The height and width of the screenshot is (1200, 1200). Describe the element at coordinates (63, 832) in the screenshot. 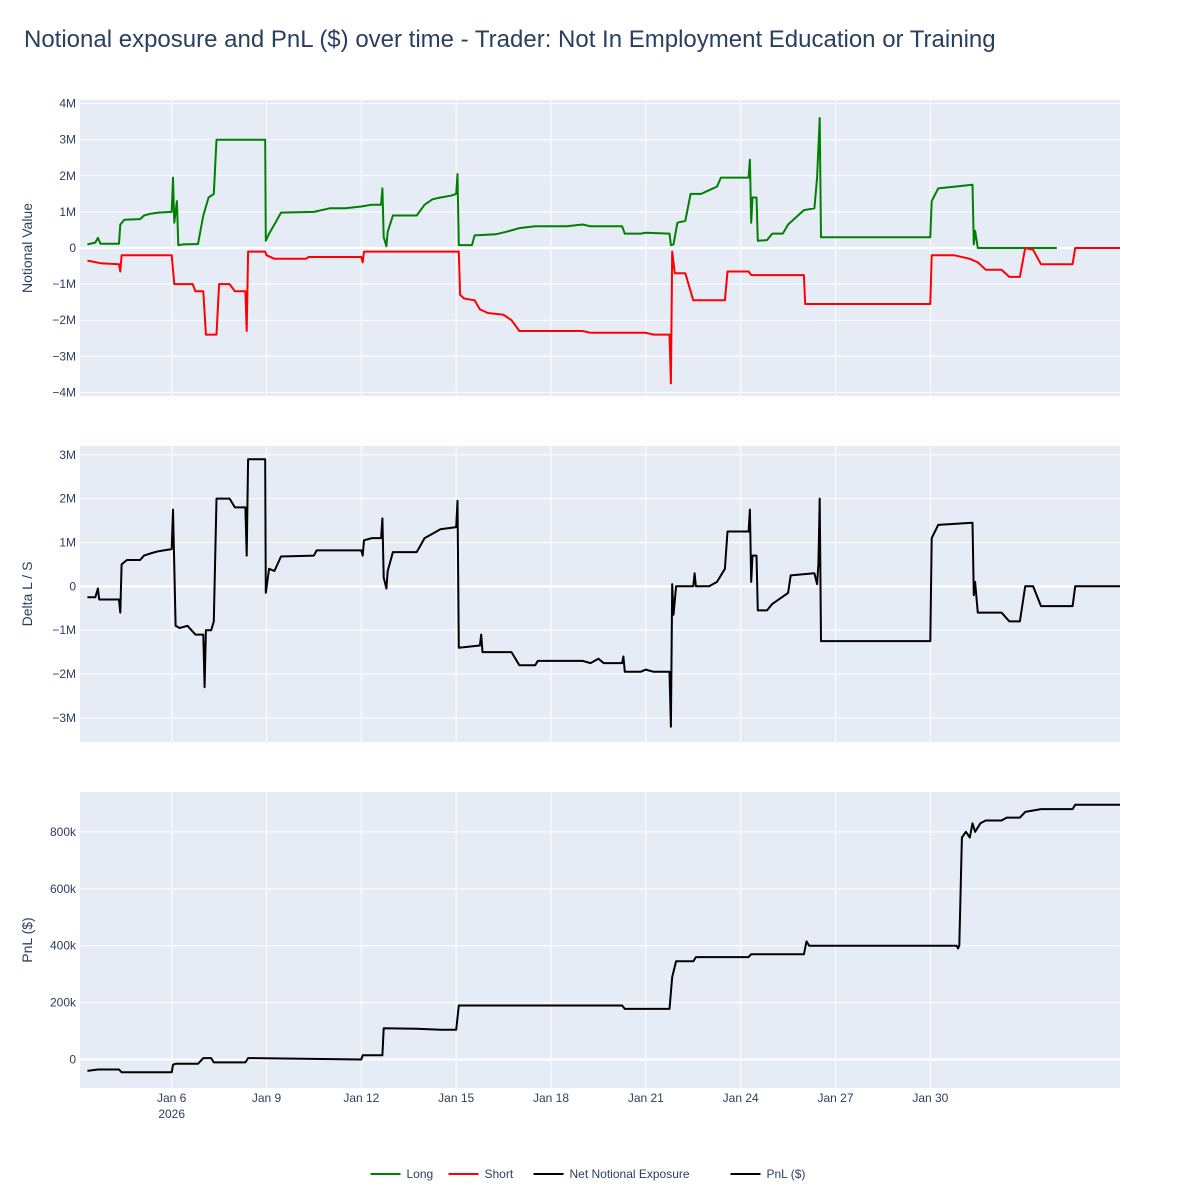

I see `y-tick-label: 800k` at that location.